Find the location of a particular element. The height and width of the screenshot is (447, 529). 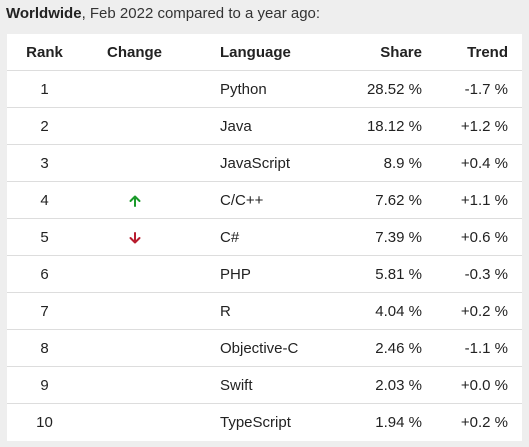

cell-trend: -1.7 % is located at coordinates (486, 89).